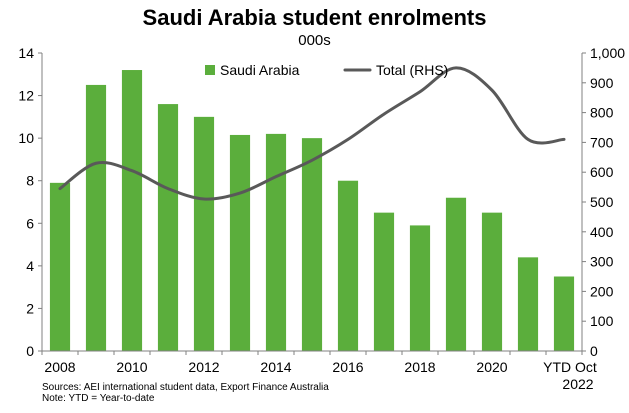 The height and width of the screenshot is (413, 629). What do you see at coordinates (419, 367) in the screenshot?
I see `x-tick-label: 2018` at bounding box center [419, 367].